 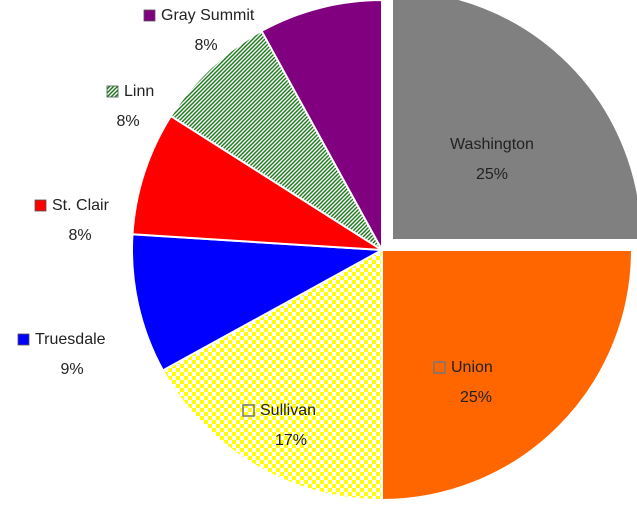 I want to click on slice-value-label: 9%, so click(x=71, y=369).